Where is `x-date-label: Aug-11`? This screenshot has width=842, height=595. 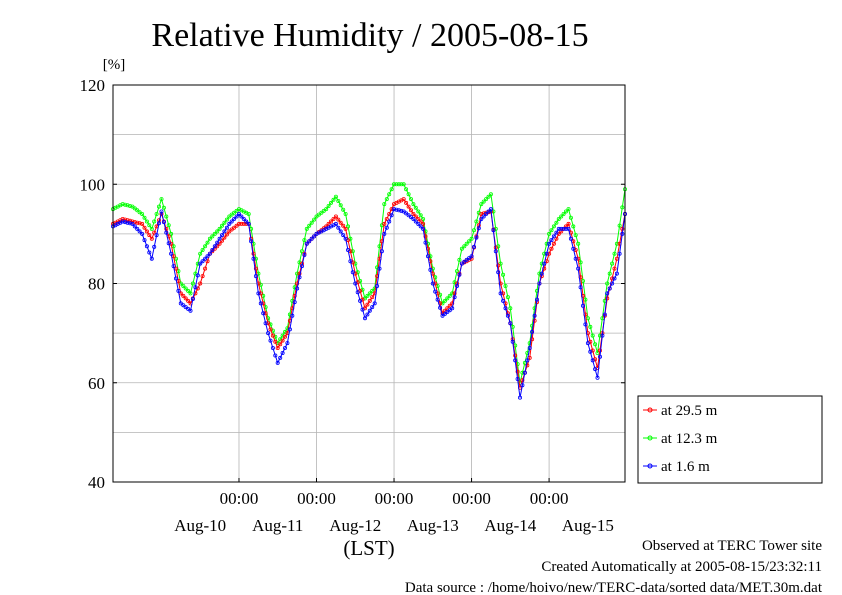 x-date-label: Aug-11 is located at coordinates (277, 525).